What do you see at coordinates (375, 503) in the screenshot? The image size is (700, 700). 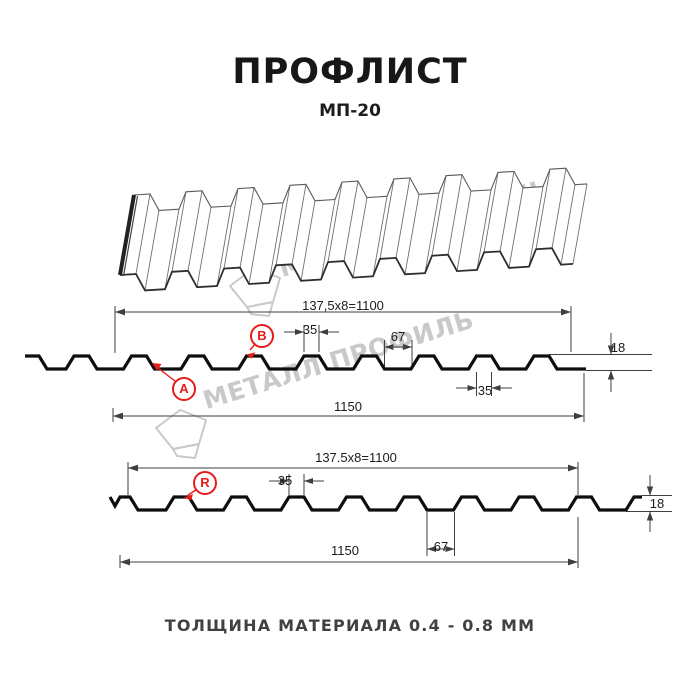 I see `profile-outline-bottom-view` at bounding box center [375, 503].